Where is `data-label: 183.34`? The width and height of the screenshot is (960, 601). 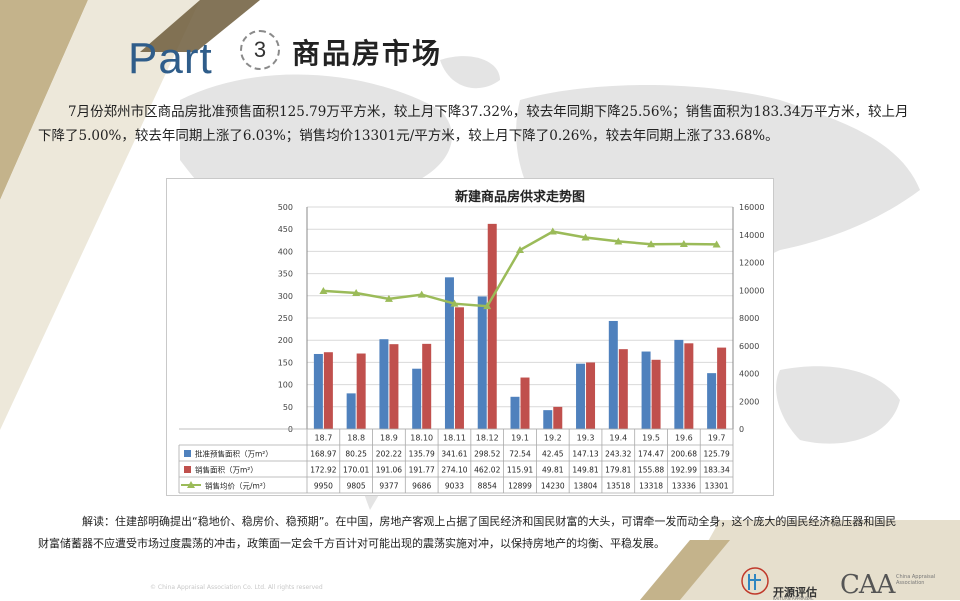
data-label: 183.34 is located at coordinates (716, 470).